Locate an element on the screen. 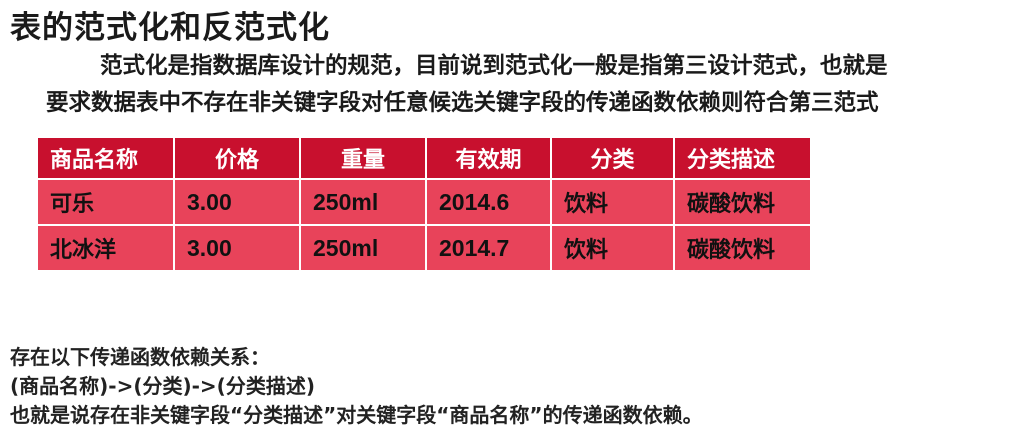  definition-line-2: 要求数据表中不存在非关键字段对任意候选关键字段的传递函数依赖则符合第三范式 is located at coordinates (462, 103).